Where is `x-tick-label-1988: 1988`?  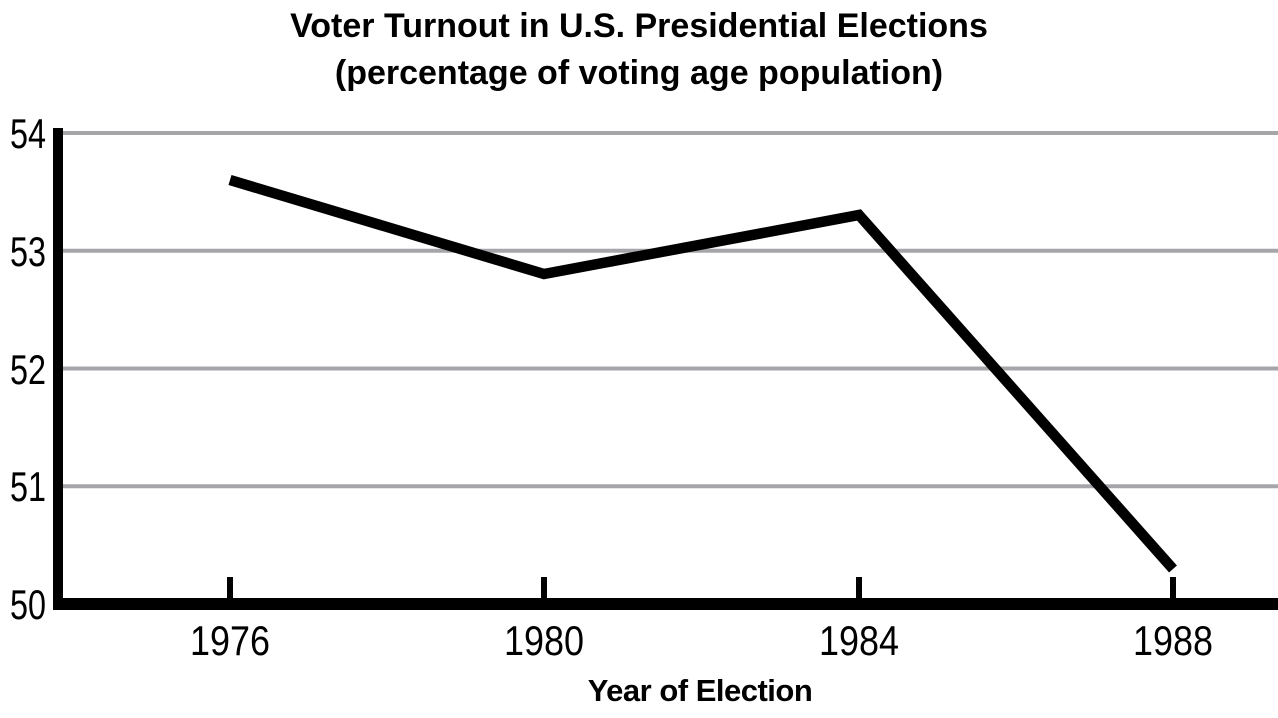
x-tick-label-1988: 1988 is located at coordinates (1173, 640).